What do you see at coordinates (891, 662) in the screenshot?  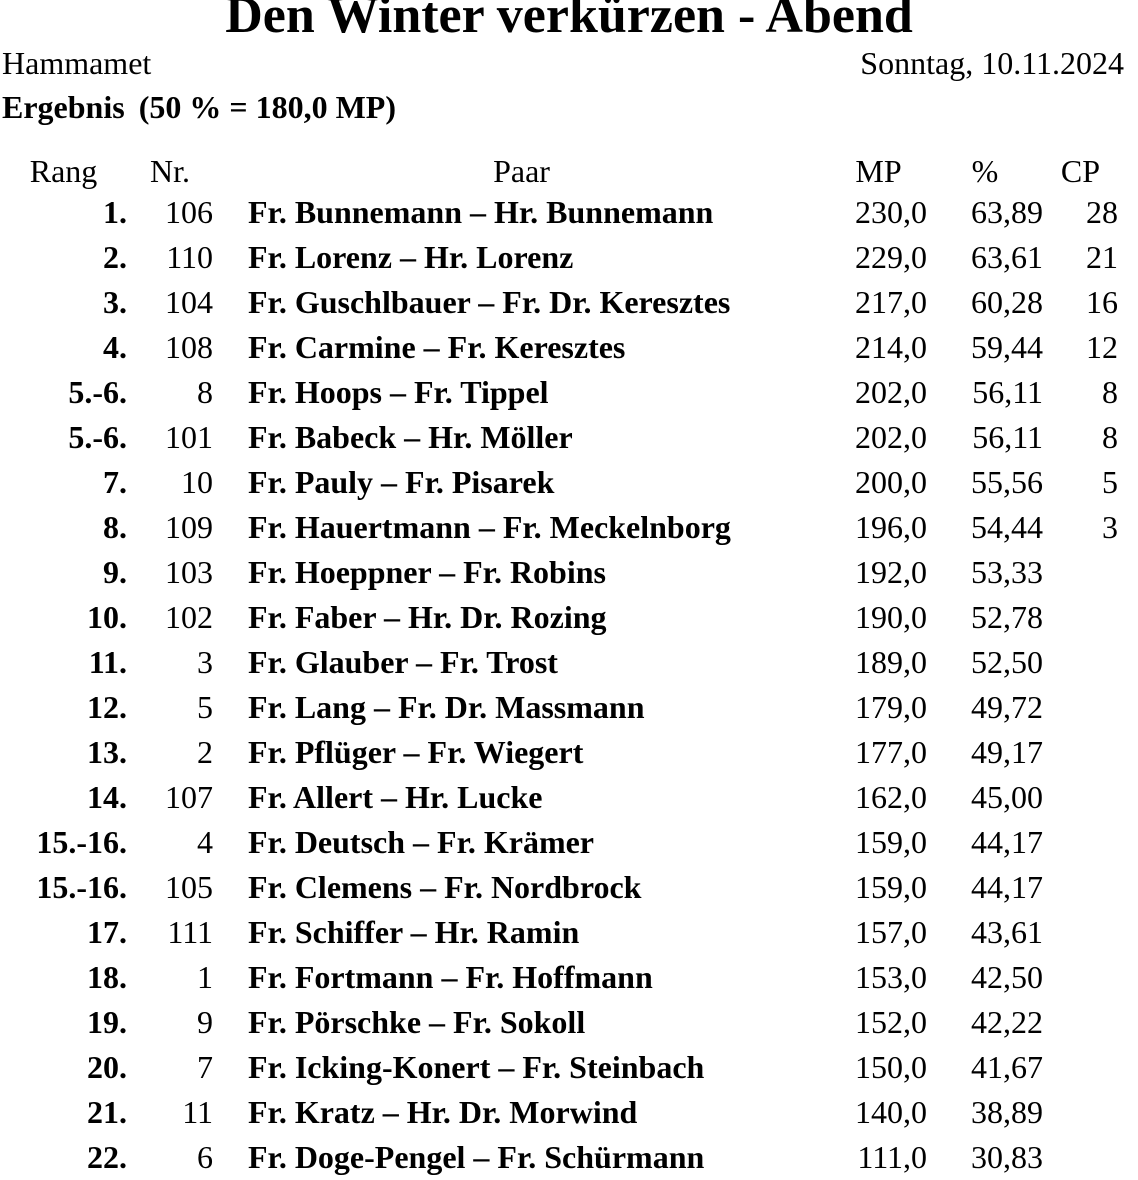 I see `matchpoints-cell: 189,0` at bounding box center [891, 662].